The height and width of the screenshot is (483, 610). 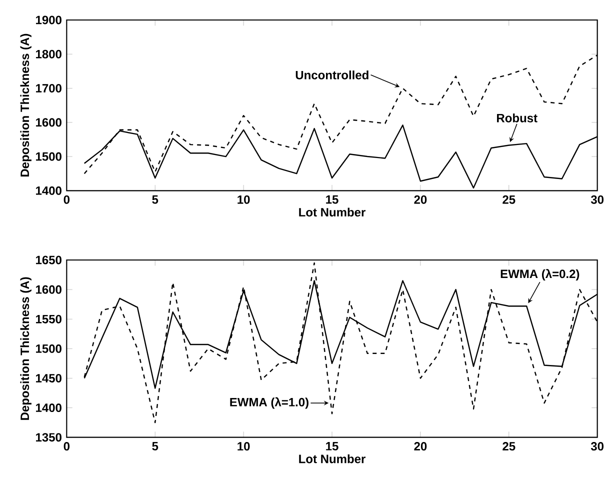 I want to click on y-tick-label: 1350, so click(x=49, y=437).